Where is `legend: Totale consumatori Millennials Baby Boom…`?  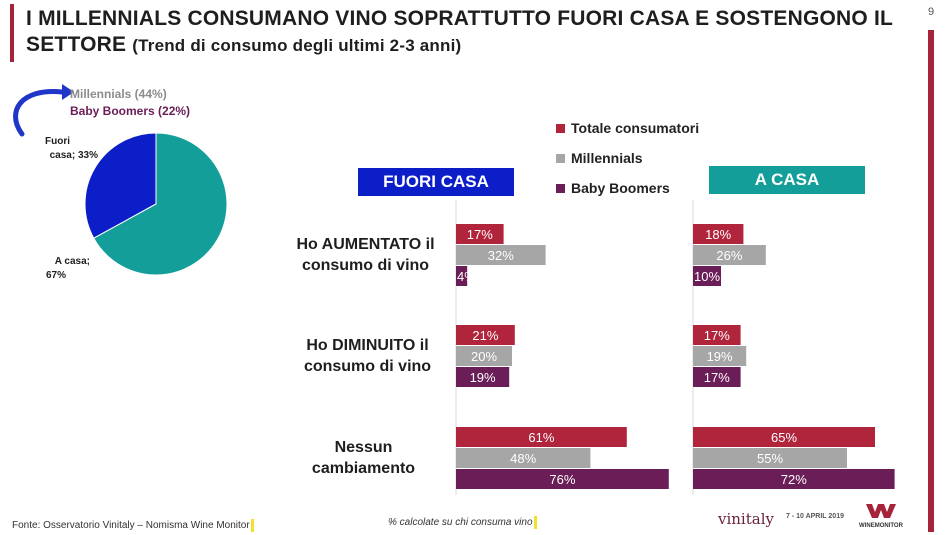
legend: Totale consumatori Millennials Baby Boom… is located at coordinates (627, 158).